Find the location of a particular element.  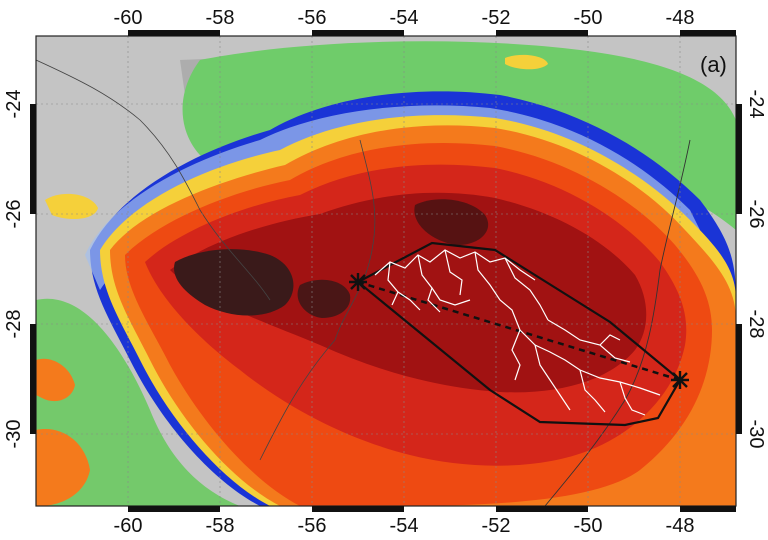

flash-hull-polygon is located at coordinates (519, 334).